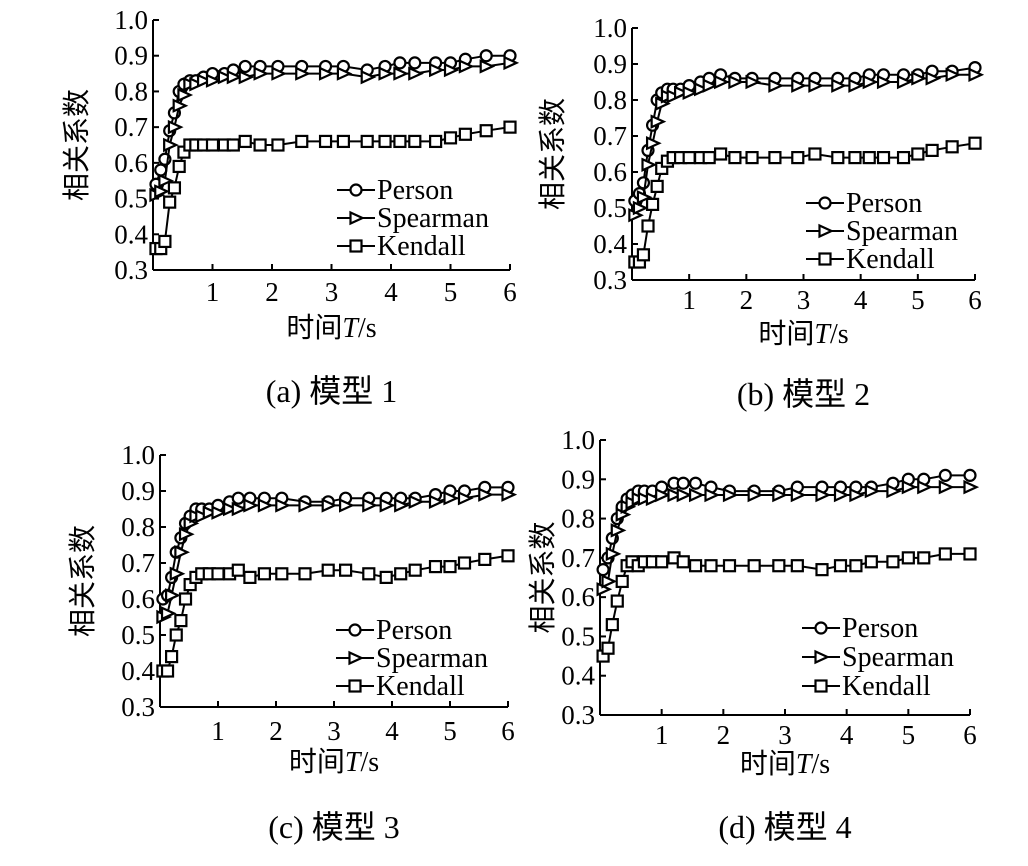 The height and width of the screenshot is (866, 1028). Describe the element at coordinates (803, 394) in the screenshot. I see `panel-caption: (b) 模型 2` at that location.